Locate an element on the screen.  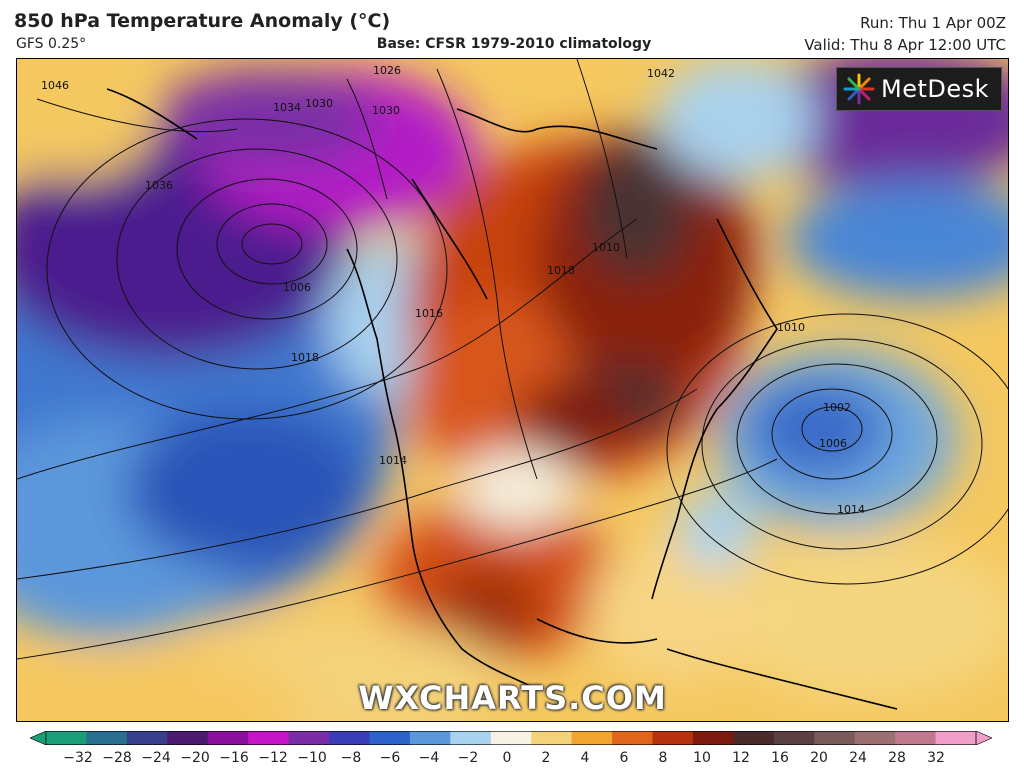
model-label: GFS 0.25° is located at coordinates (51, 44).